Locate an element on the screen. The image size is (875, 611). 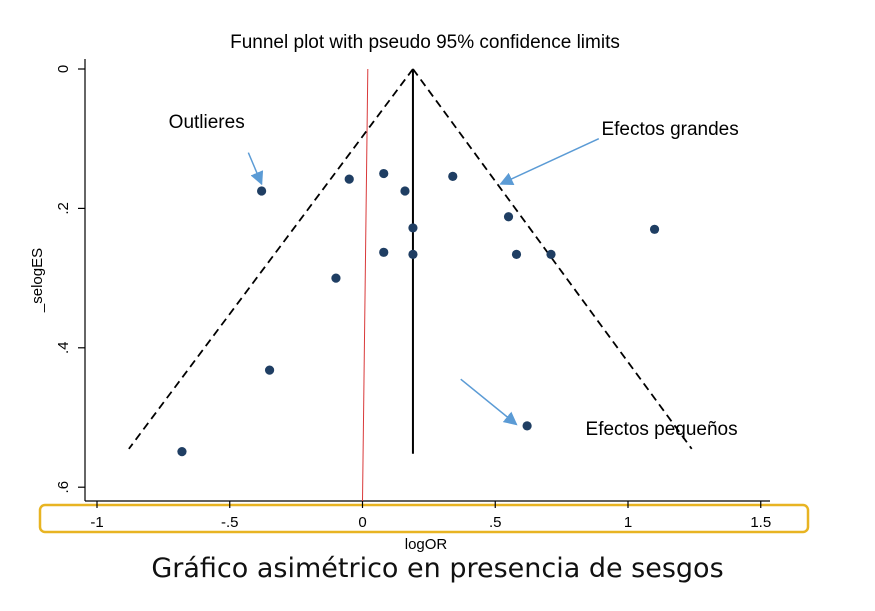
null-line is located at coordinates (365, 285).